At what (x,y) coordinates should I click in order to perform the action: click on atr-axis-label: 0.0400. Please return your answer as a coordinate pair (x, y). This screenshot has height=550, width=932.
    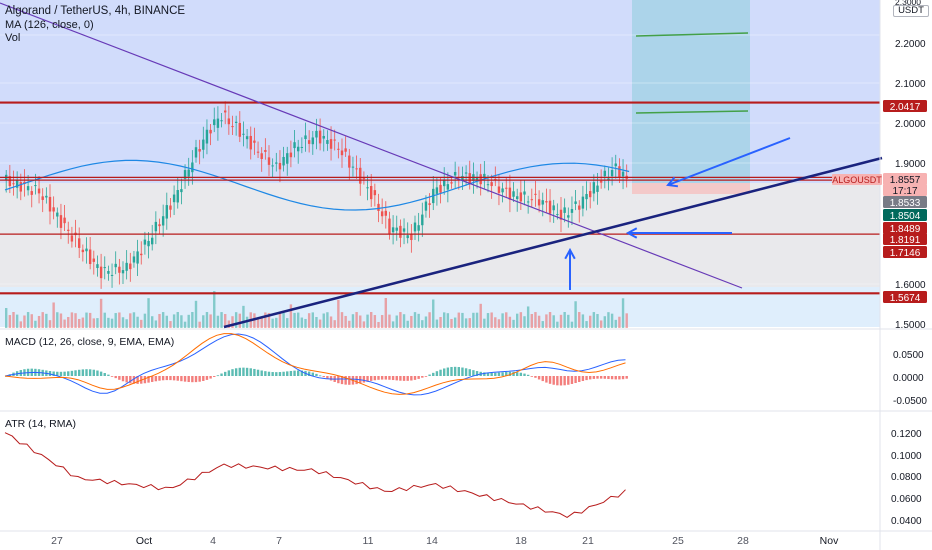
    Looking at the image, I should click on (906, 521).